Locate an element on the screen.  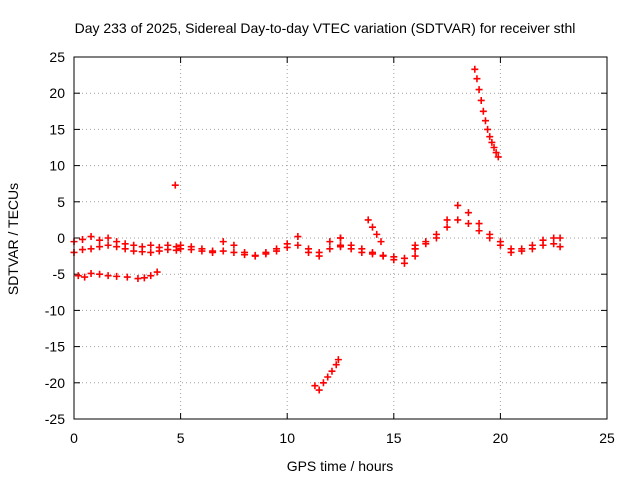
y-tick-label: 20 is located at coordinates (57, 93).